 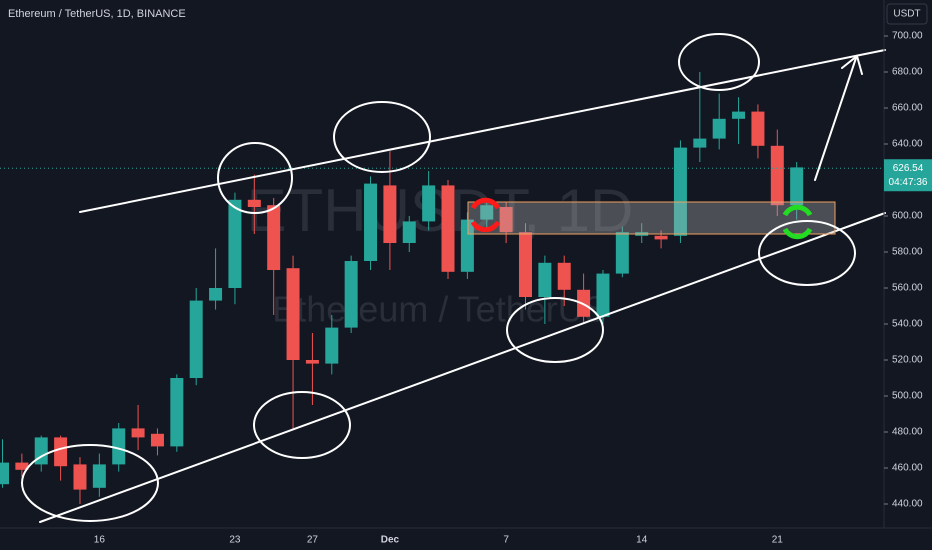 What do you see at coordinates (651, 218) in the screenshot?
I see `zone-box` at bounding box center [651, 218].